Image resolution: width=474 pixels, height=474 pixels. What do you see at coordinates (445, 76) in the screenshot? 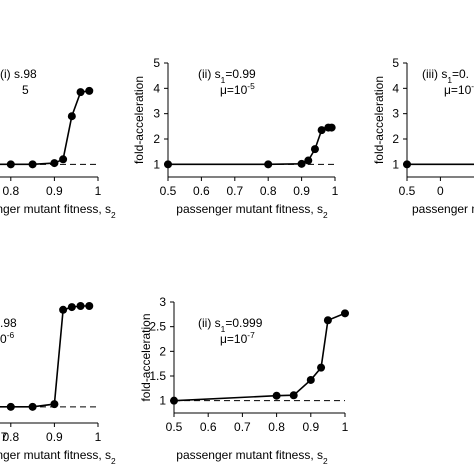
I see `panel-3-annotation-s1: (iii) s1=0.` at bounding box center [445, 76].